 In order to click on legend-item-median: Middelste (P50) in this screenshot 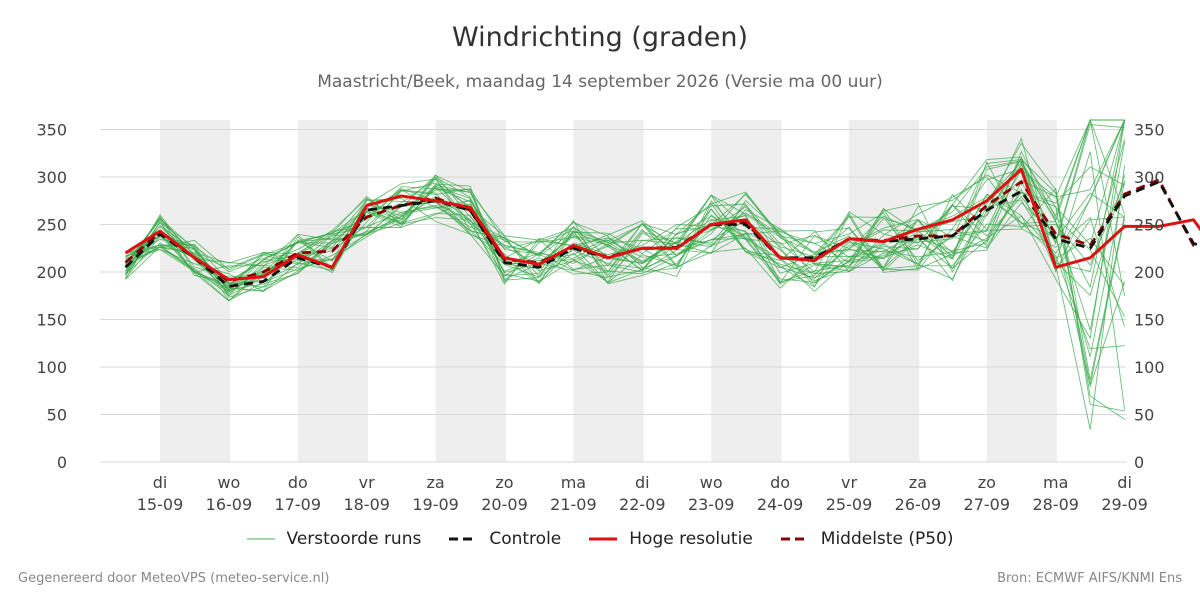, I will do `click(867, 539)`.